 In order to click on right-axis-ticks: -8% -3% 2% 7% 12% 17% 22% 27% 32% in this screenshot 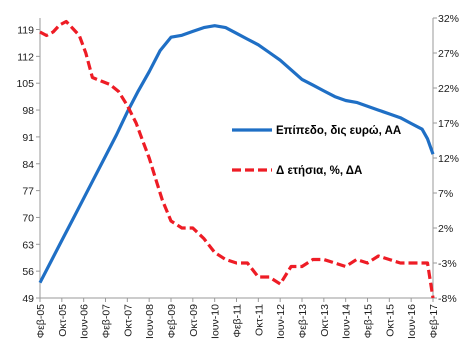, I will do `click(446, 159)`.